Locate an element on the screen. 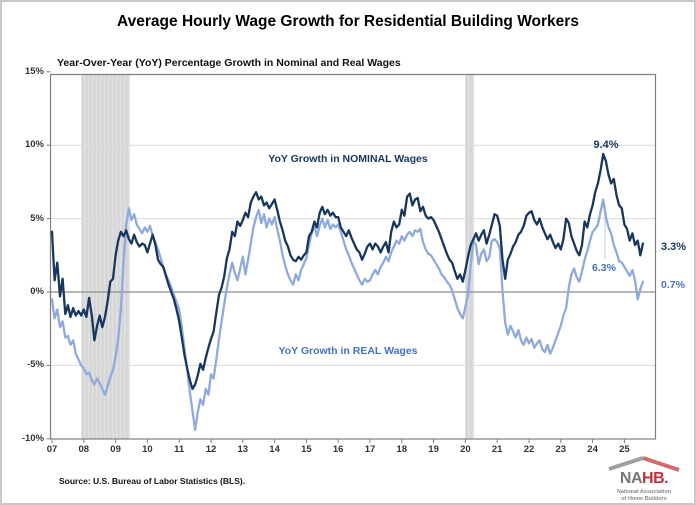  real-latest-annotation: 0.7% is located at coordinates (673, 285).